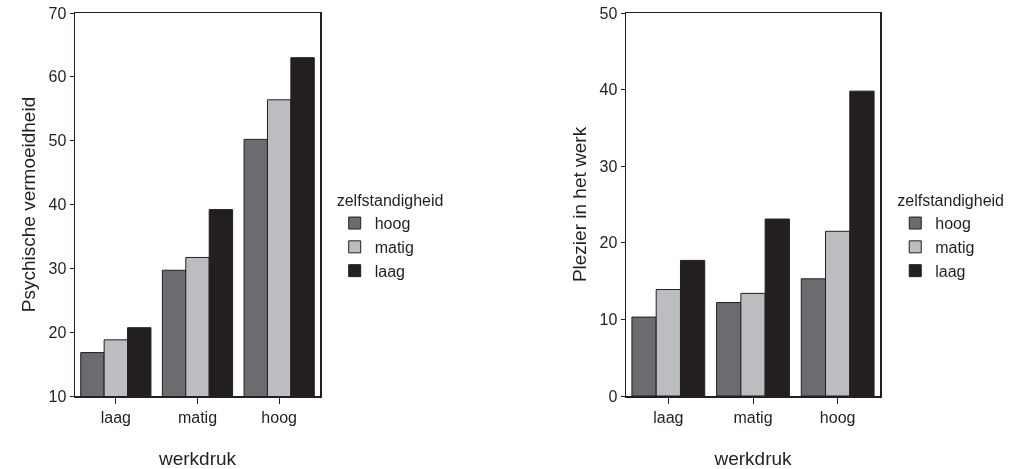 Image resolution: width=1025 pixels, height=469 pixels. What do you see at coordinates (57, 77) in the screenshot?
I see `y-tick-label: 60` at bounding box center [57, 77].